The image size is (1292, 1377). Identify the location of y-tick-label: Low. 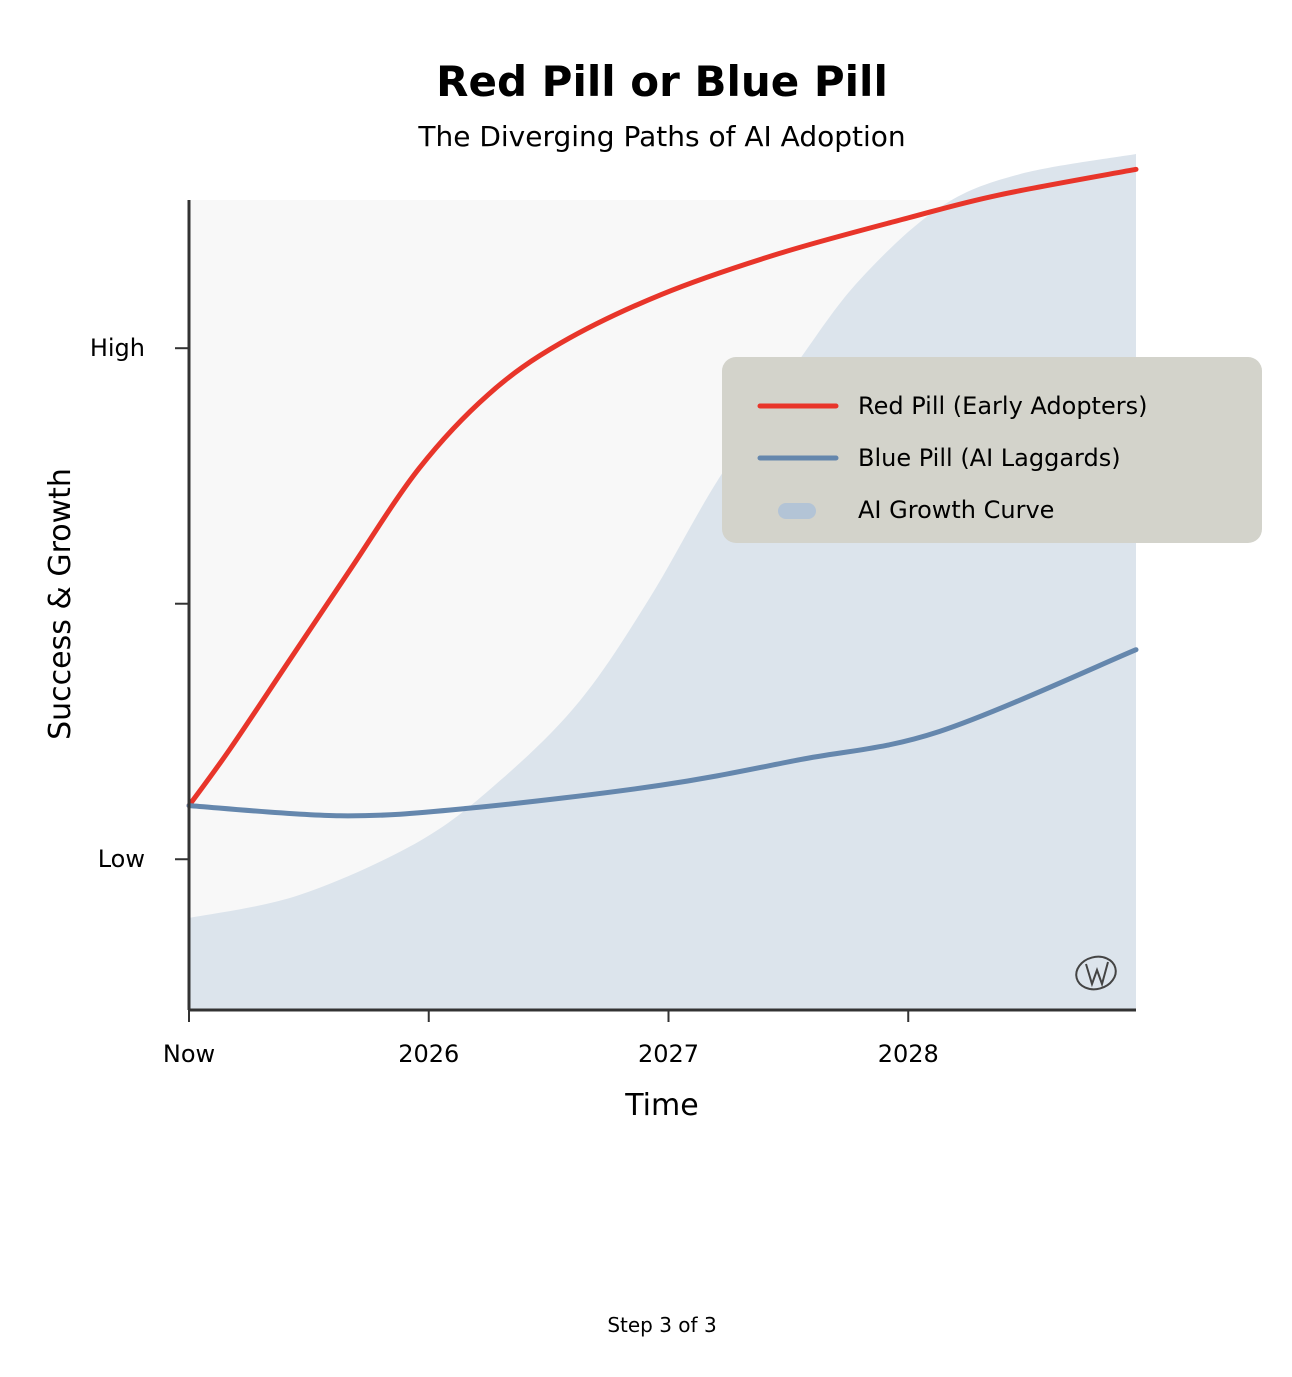
(121, 859).